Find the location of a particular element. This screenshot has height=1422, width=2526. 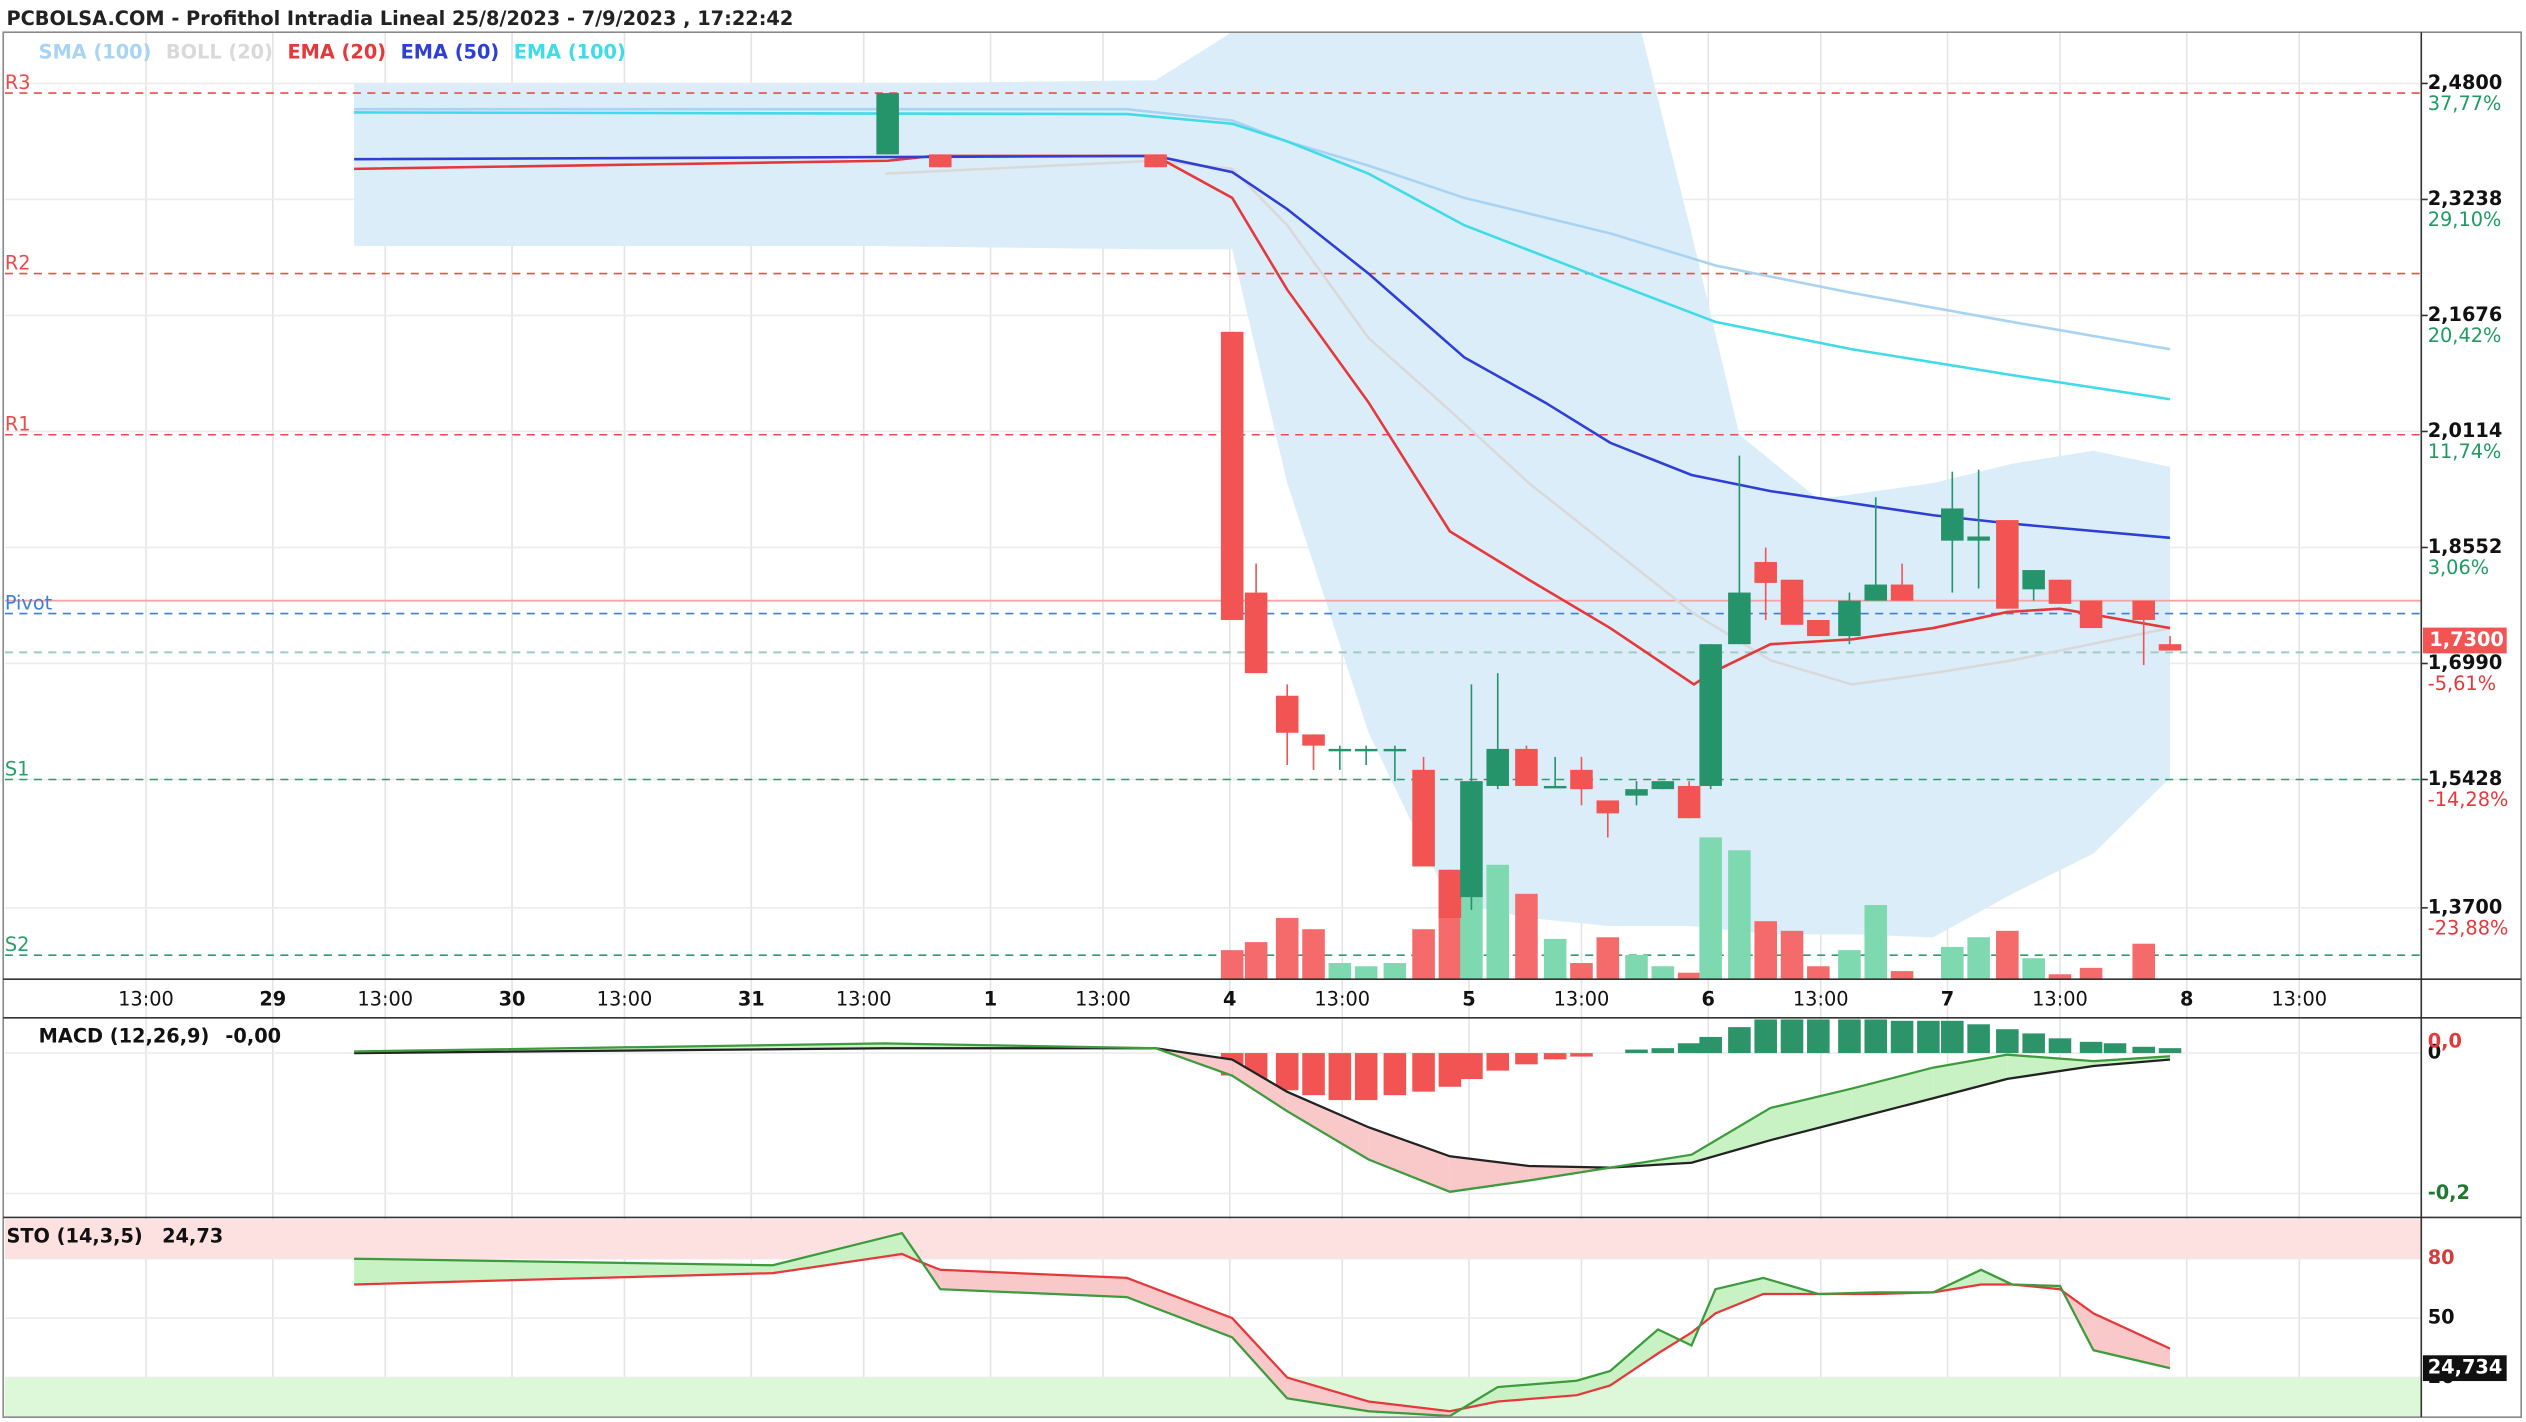

y-tick-change: 37,77% is located at coordinates (2465, 103).